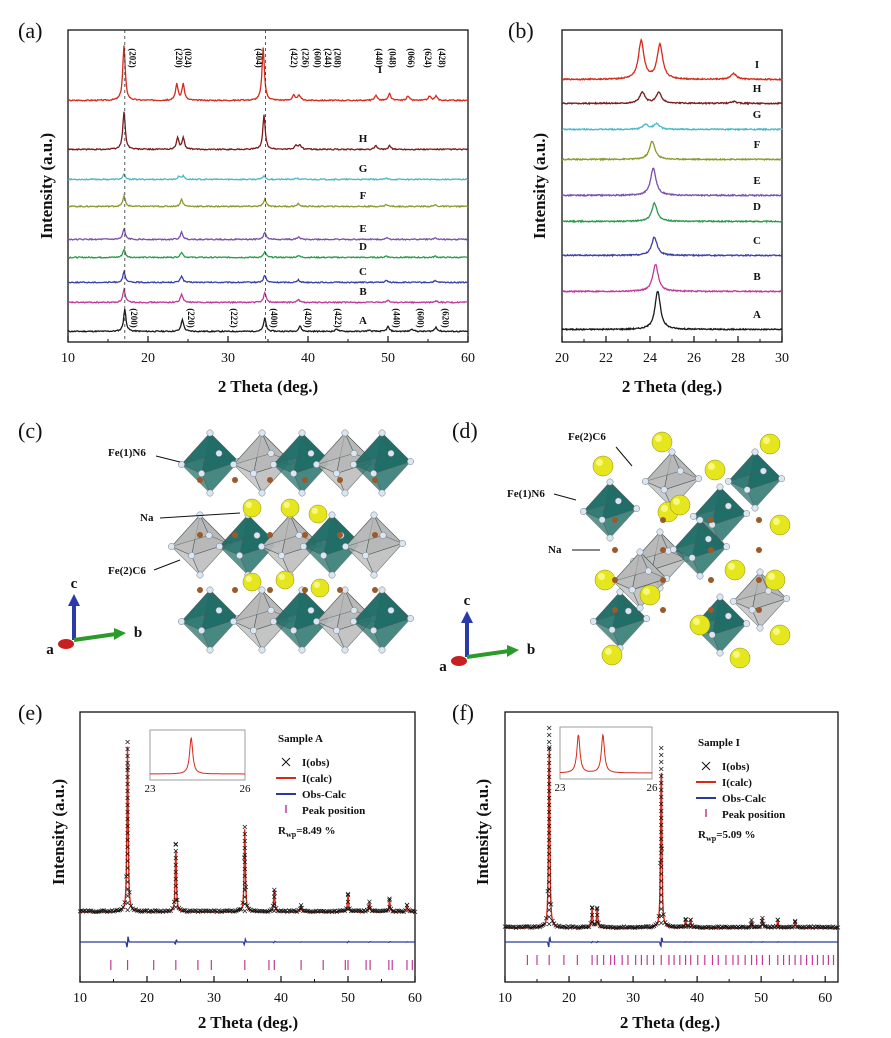  I want to click on panel-f-inset-tick-26: 26, so click(653, 788).